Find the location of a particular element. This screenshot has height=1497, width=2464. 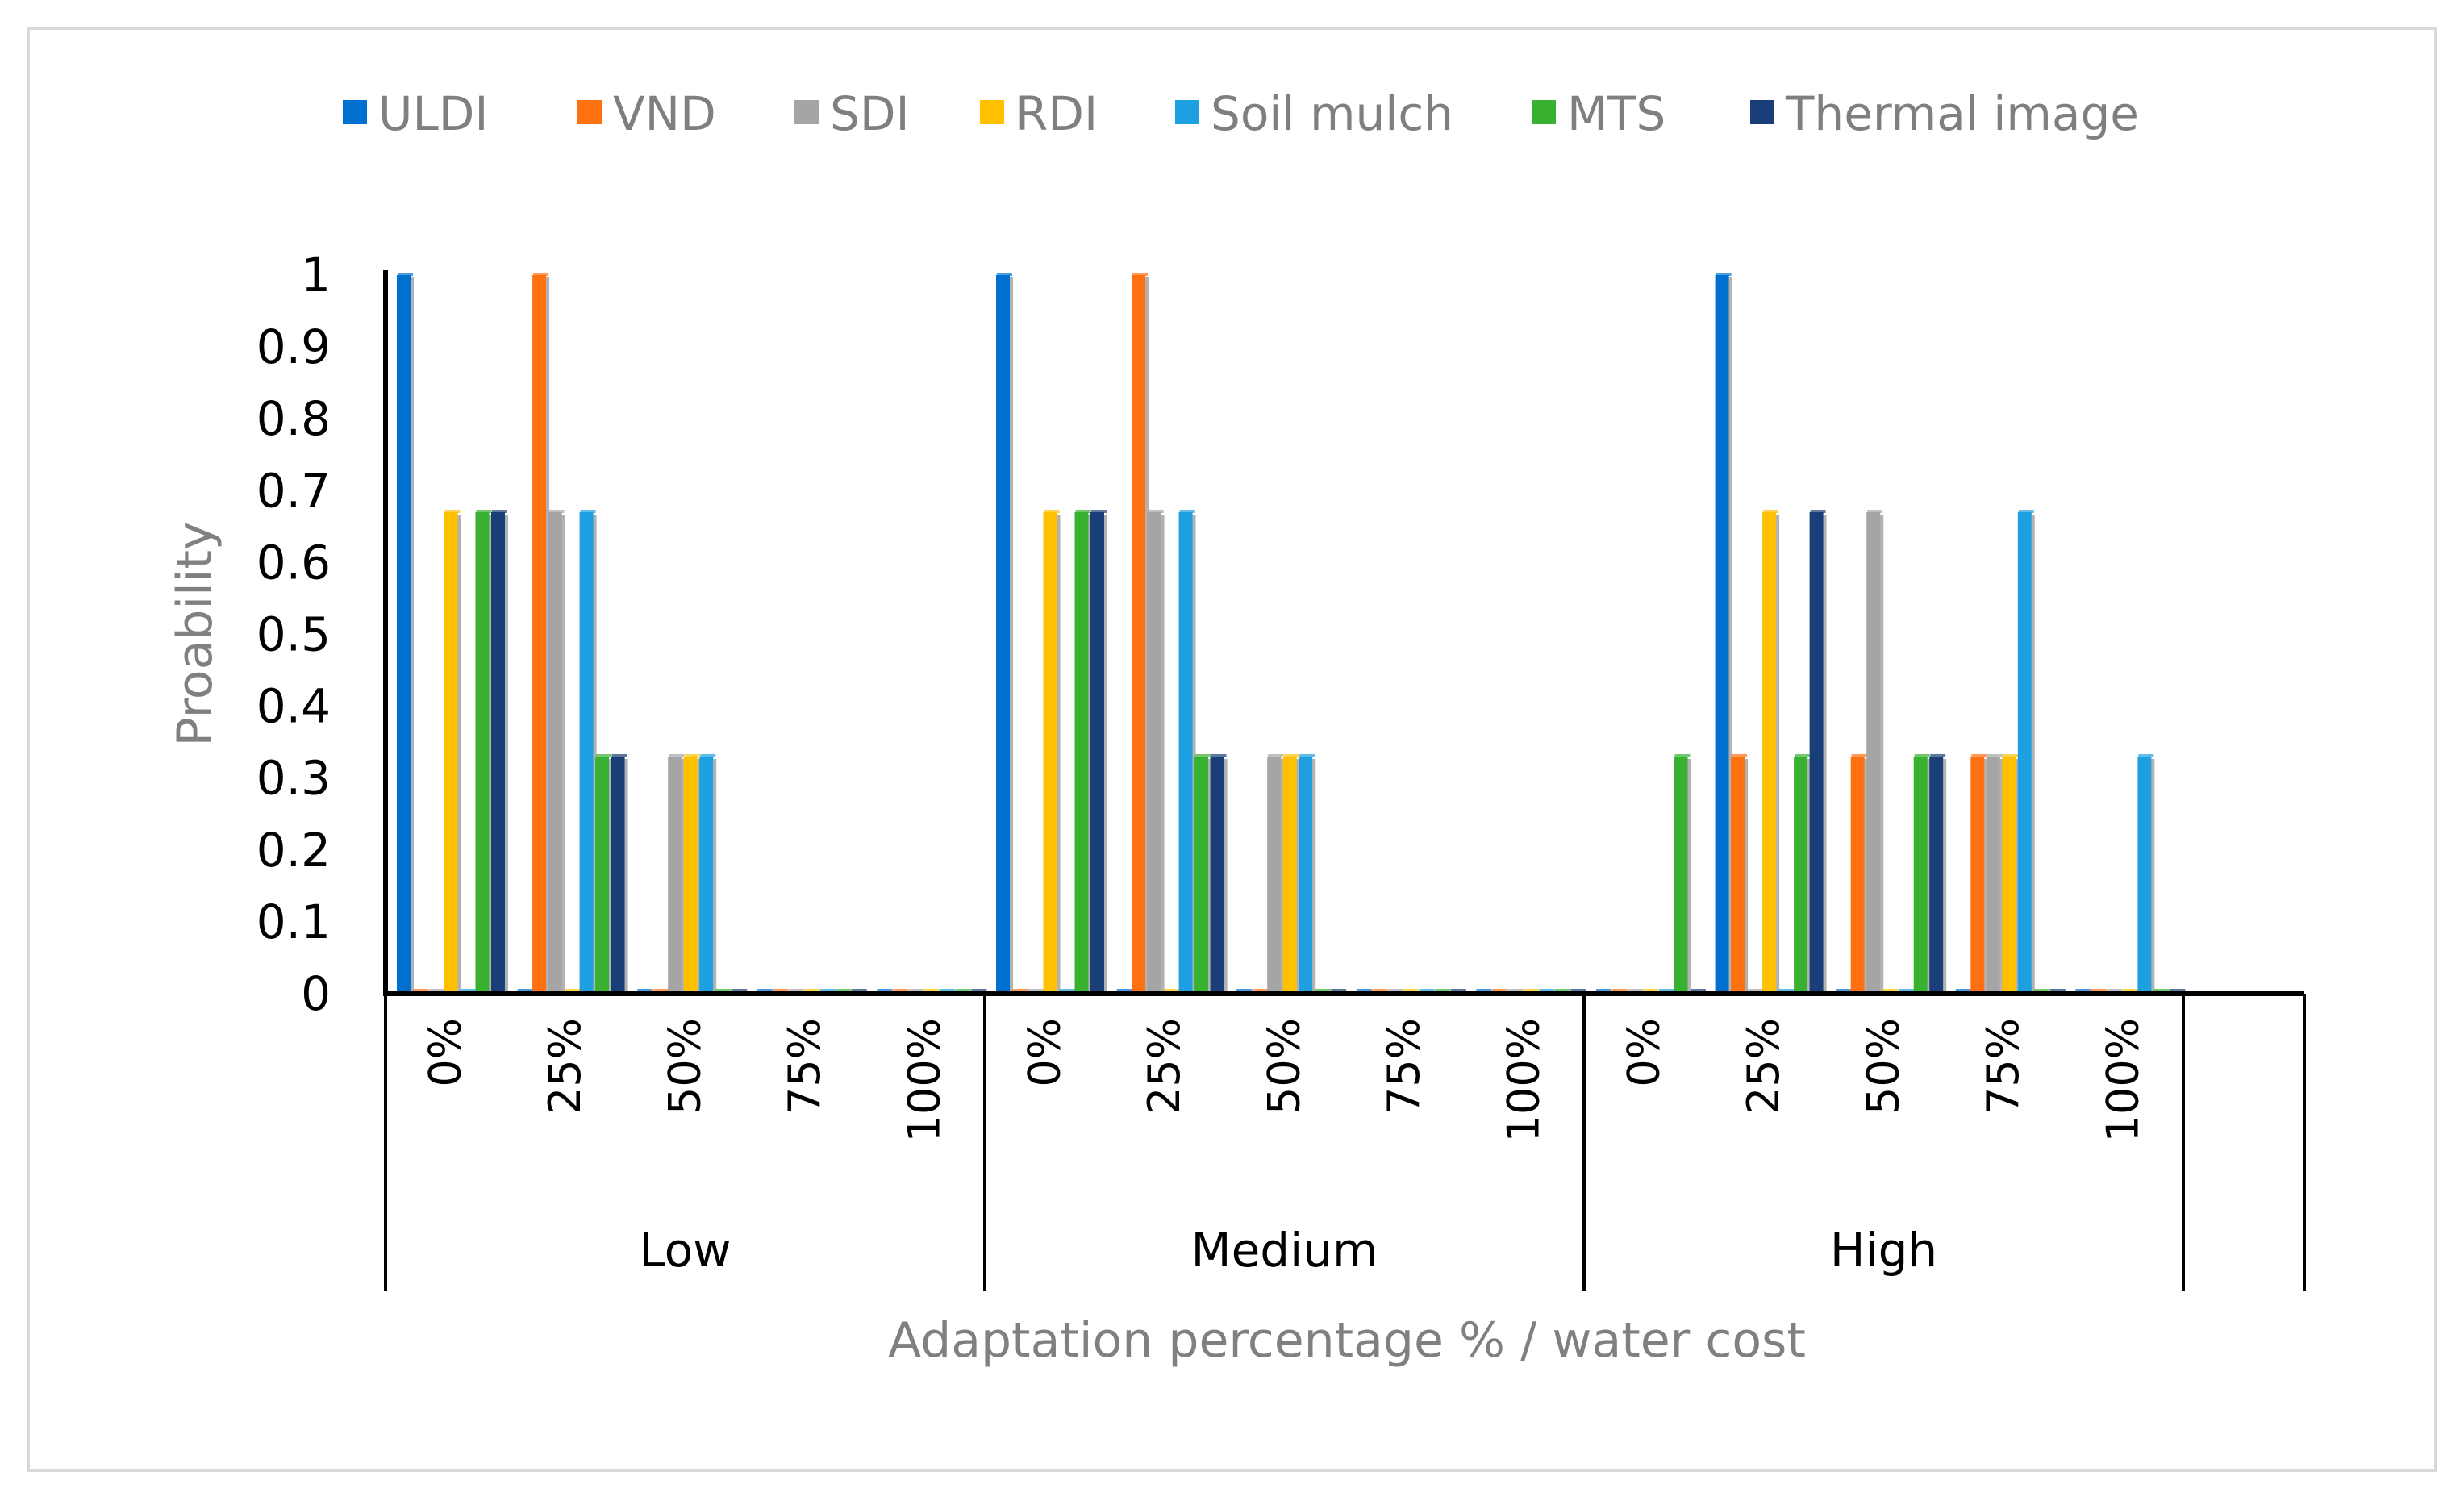

x-tick-label: 0% is located at coordinates (444, 1052).